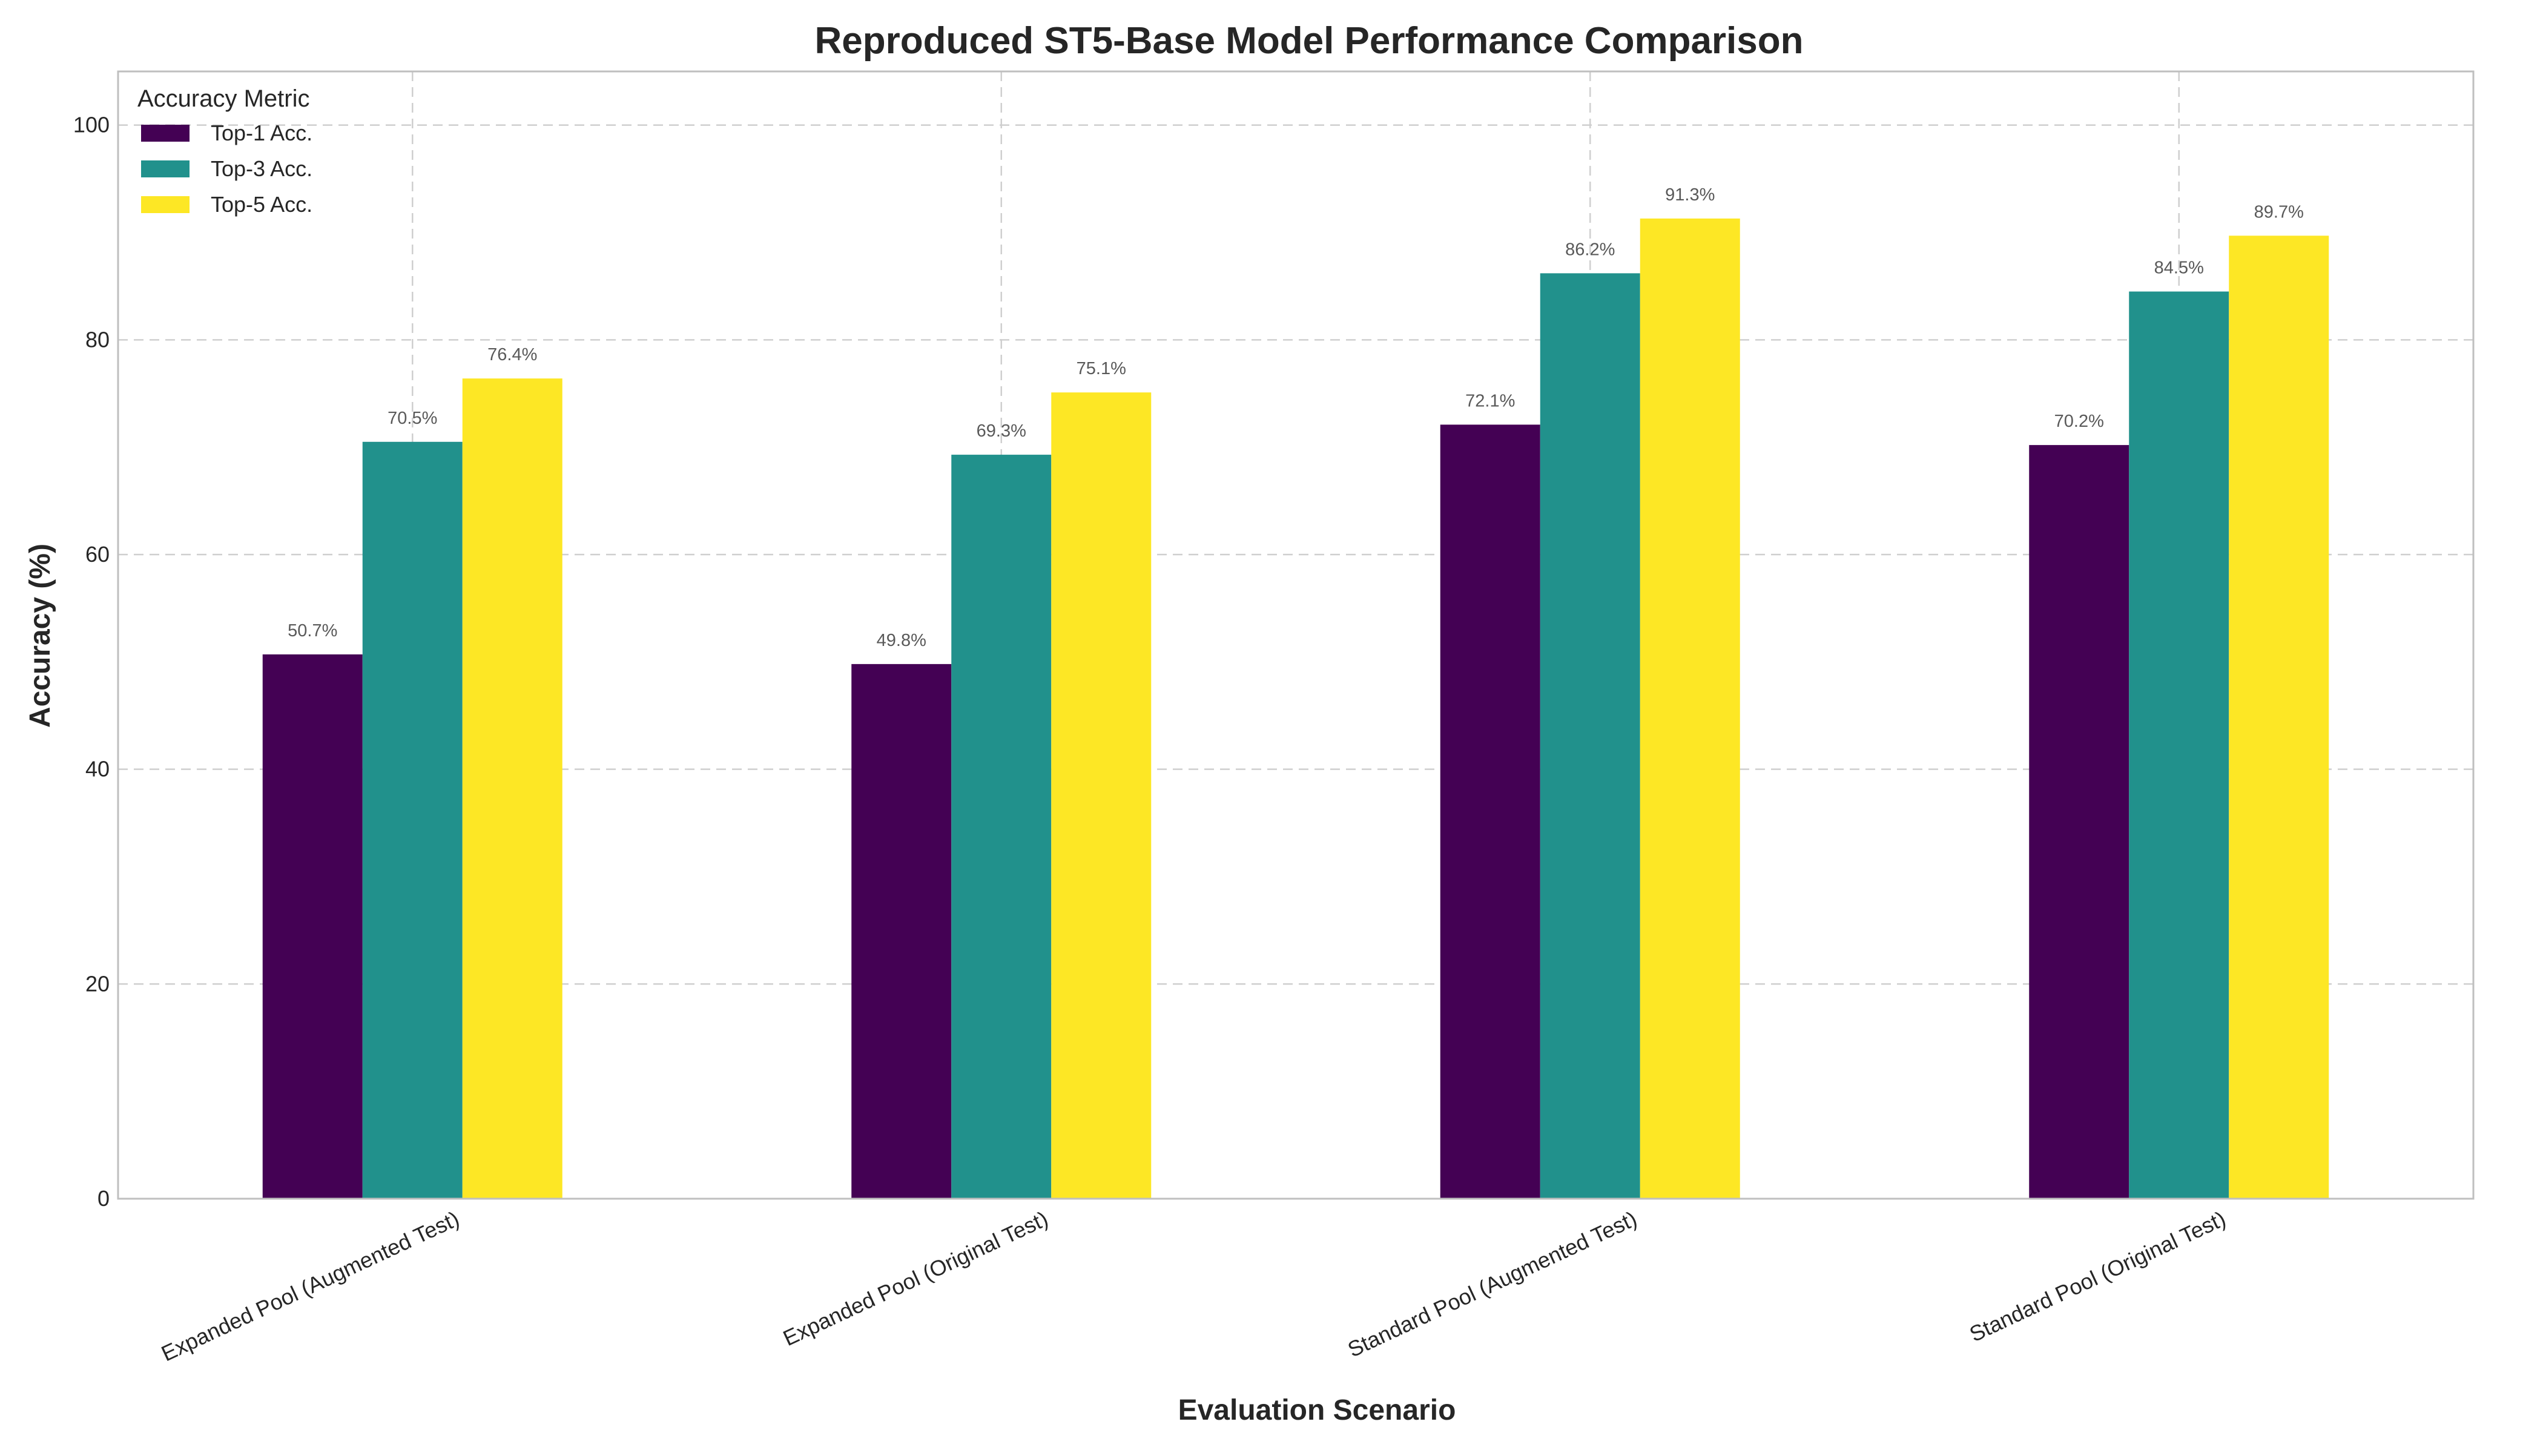 The height and width of the screenshot is (1456, 2543). Describe the element at coordinates (262, 168) in the screenshot. I see `legend-label: Top-3 Acc.` at that location.